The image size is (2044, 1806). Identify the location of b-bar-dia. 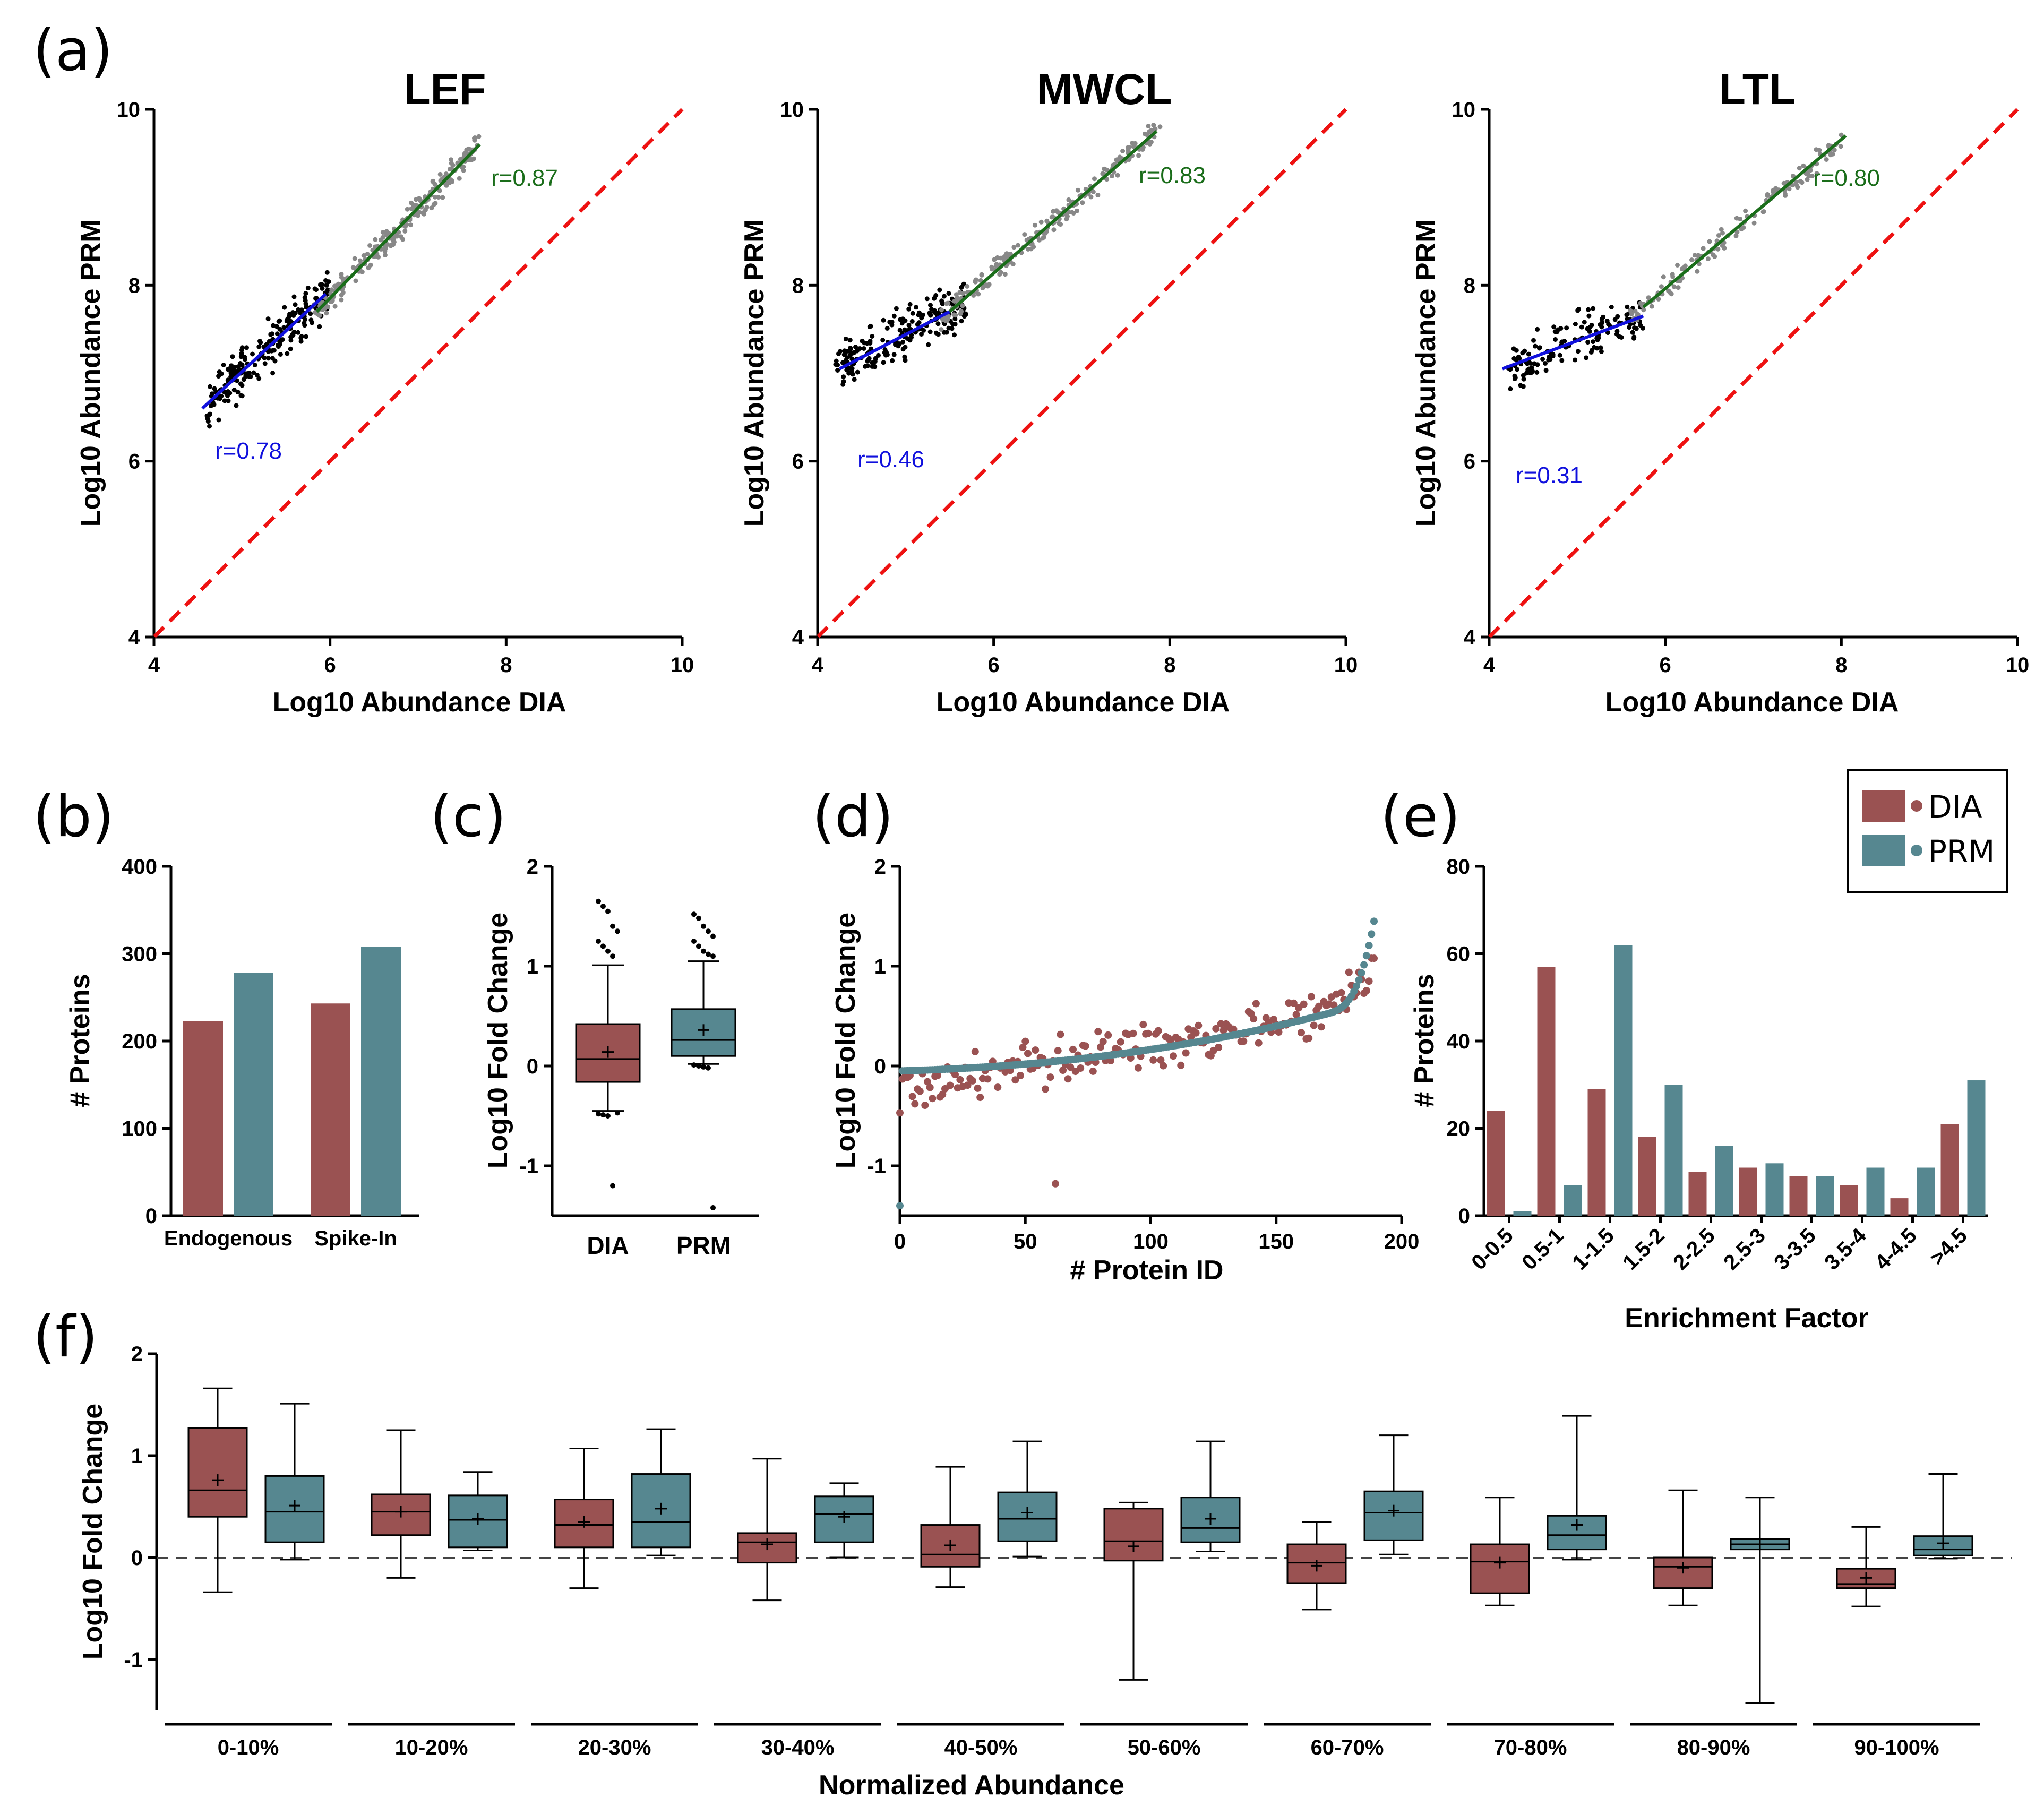
(330, 1110).